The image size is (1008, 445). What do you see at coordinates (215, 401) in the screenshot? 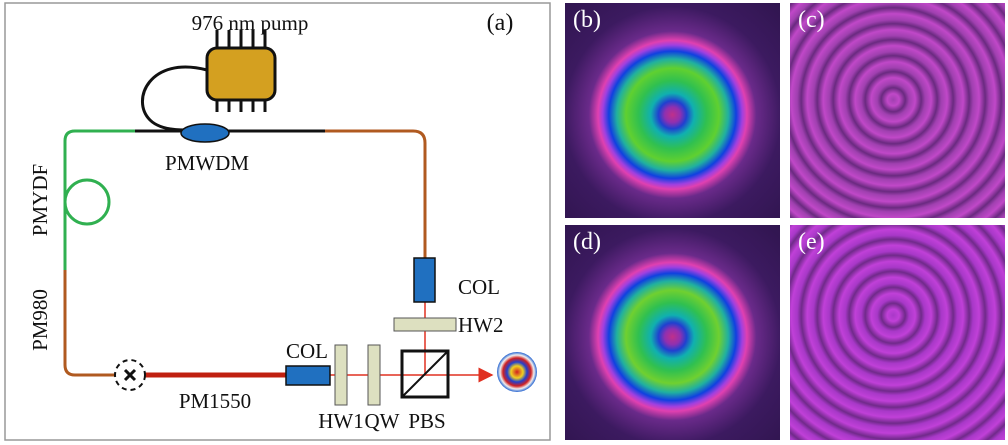
I see `label: PM1550` at bounding box center [215, 401].